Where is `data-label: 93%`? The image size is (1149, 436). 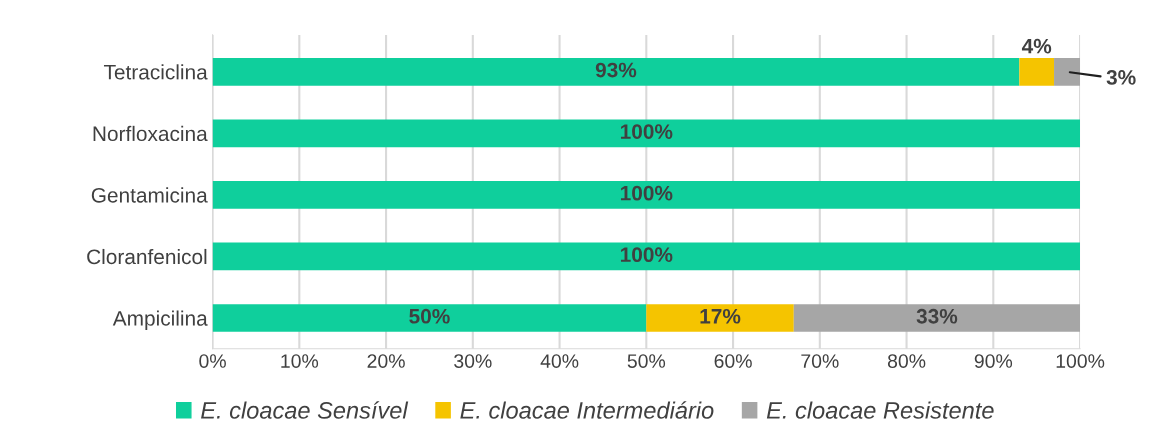
data-label: 93% is located at coordinates (616, 70).